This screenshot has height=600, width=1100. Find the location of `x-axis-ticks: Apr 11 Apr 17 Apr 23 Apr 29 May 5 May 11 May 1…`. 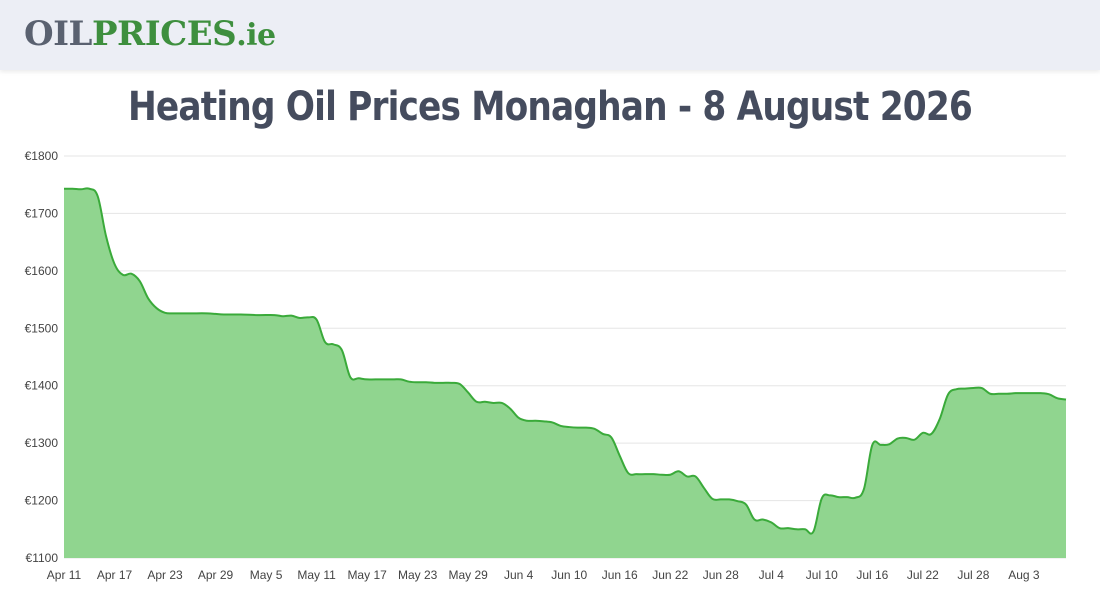

x-axis-ticks: Apr 11 Apr 17 Apr 23 Apr 29 May 5 May 11 May 1… is located at coordinates (543, 575).